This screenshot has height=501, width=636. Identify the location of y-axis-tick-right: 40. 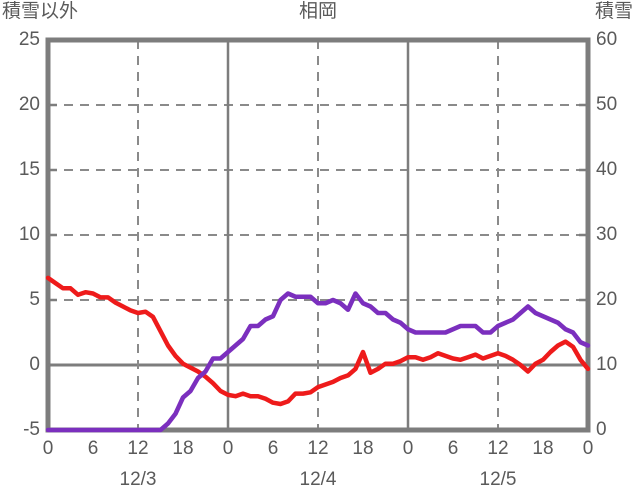
(607, 169).